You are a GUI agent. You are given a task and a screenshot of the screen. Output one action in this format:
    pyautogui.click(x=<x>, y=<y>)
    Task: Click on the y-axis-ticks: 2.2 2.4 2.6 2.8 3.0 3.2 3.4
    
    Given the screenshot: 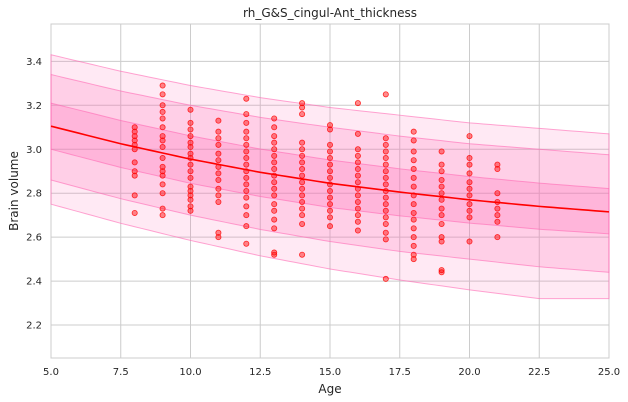 What is the action you would take?
    pyautogui.click(x=34, y=194)
    